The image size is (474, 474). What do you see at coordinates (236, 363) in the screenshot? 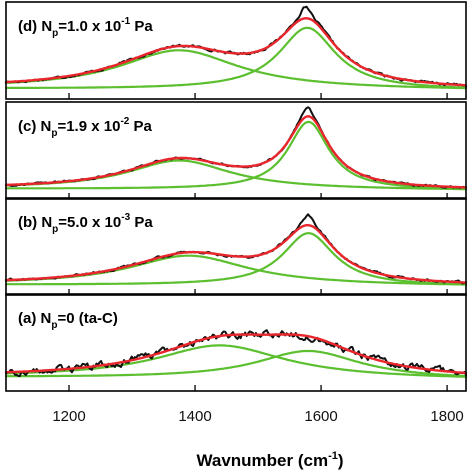
I see `panel-a-peak-g-line` at bounding box center [236, 363].